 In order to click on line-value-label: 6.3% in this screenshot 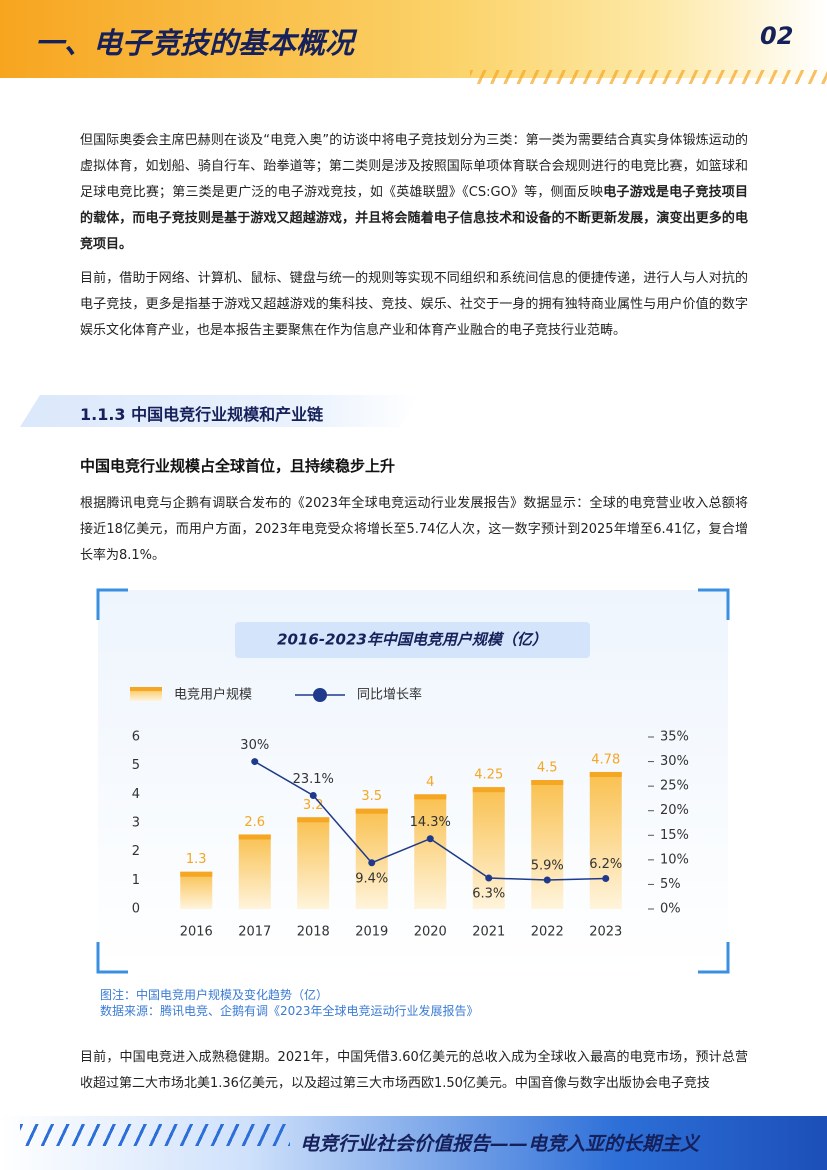, I will do `click(488, 894)`.